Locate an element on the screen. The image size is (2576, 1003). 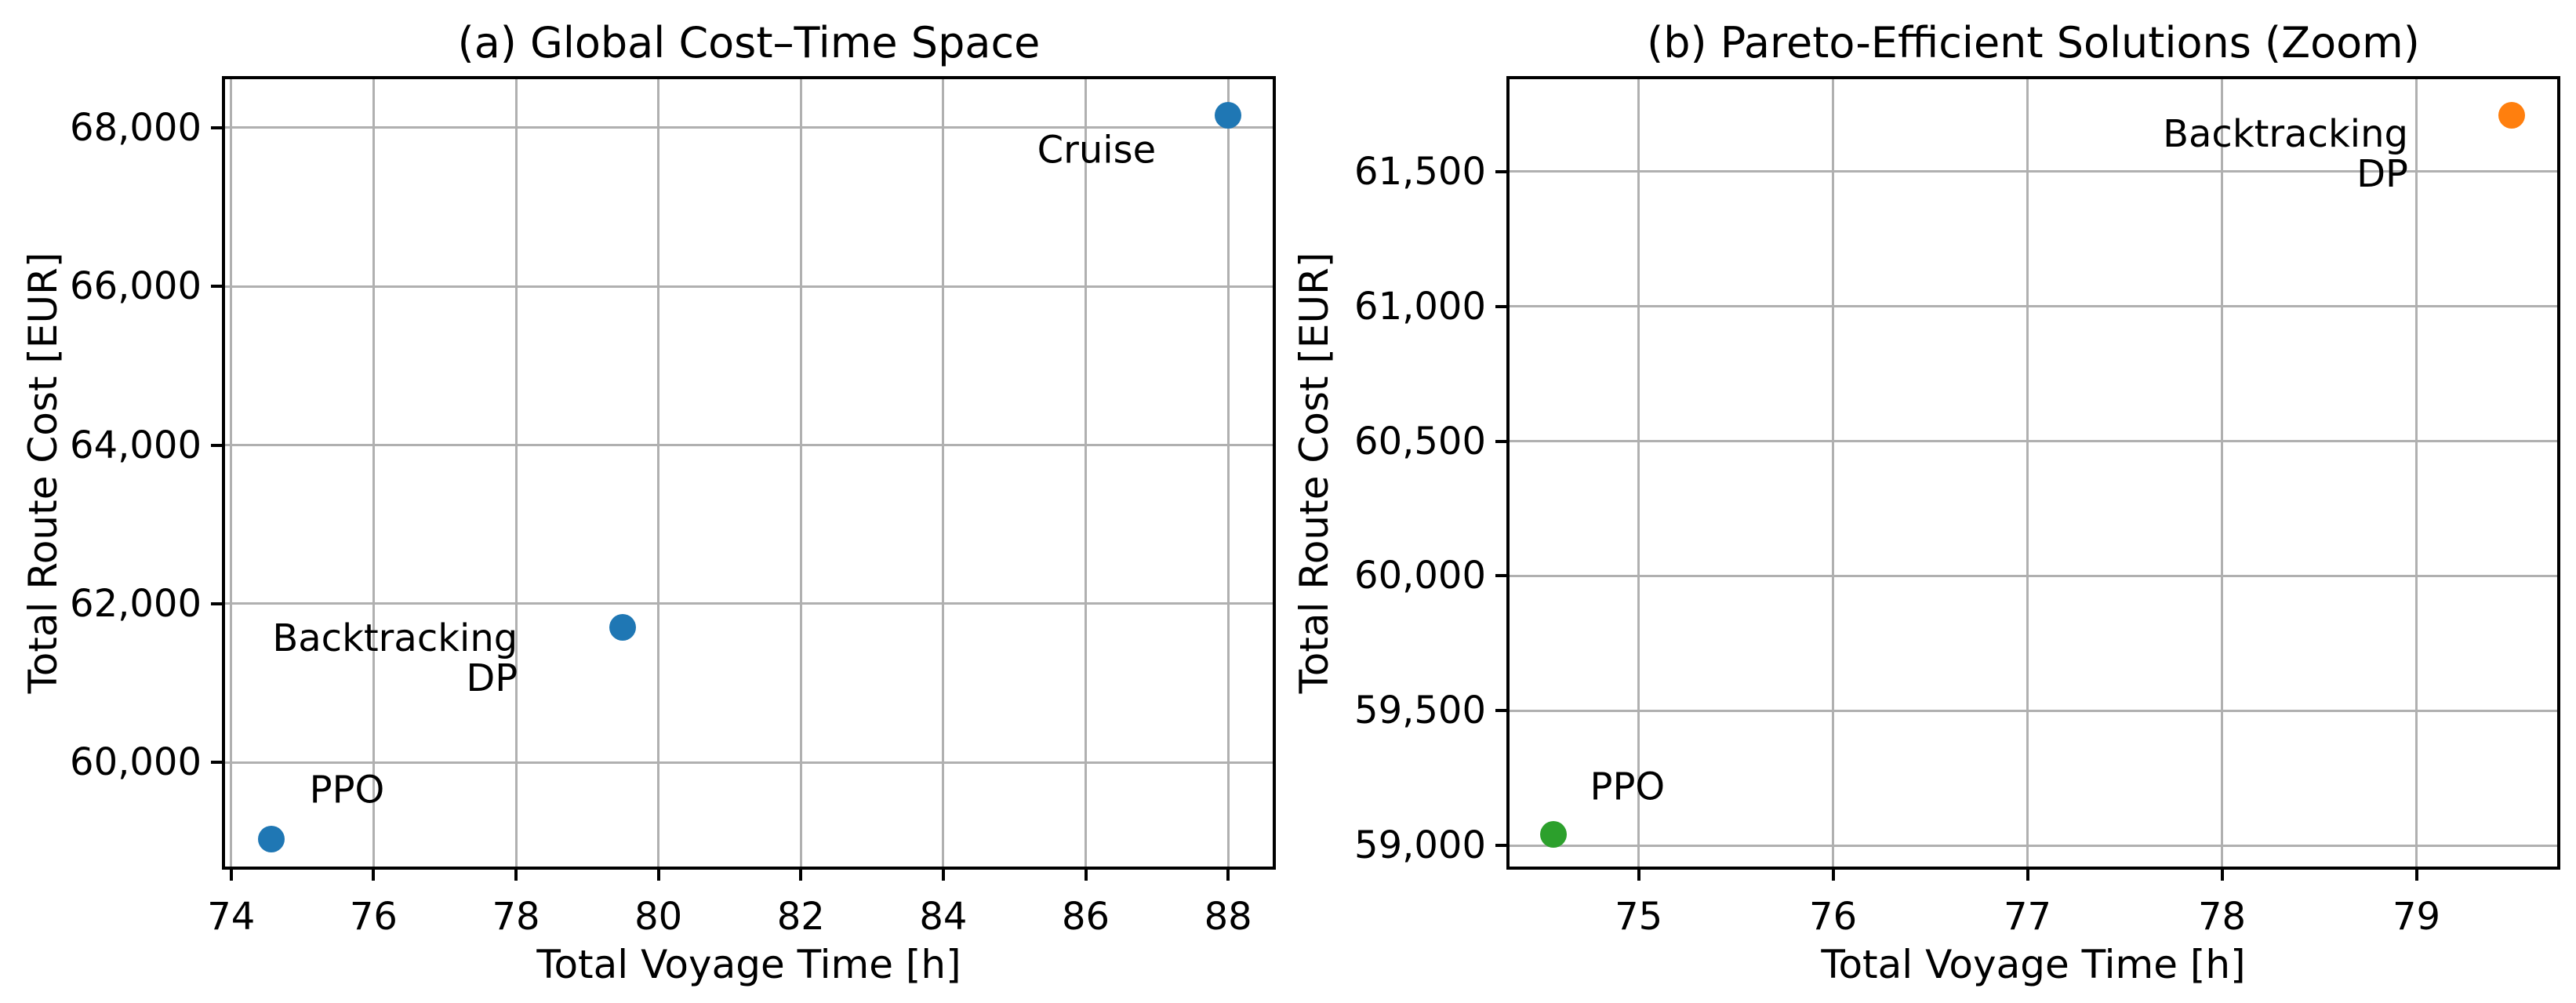
y-tick-label: 66,000 is located at coordinates (136, 286).